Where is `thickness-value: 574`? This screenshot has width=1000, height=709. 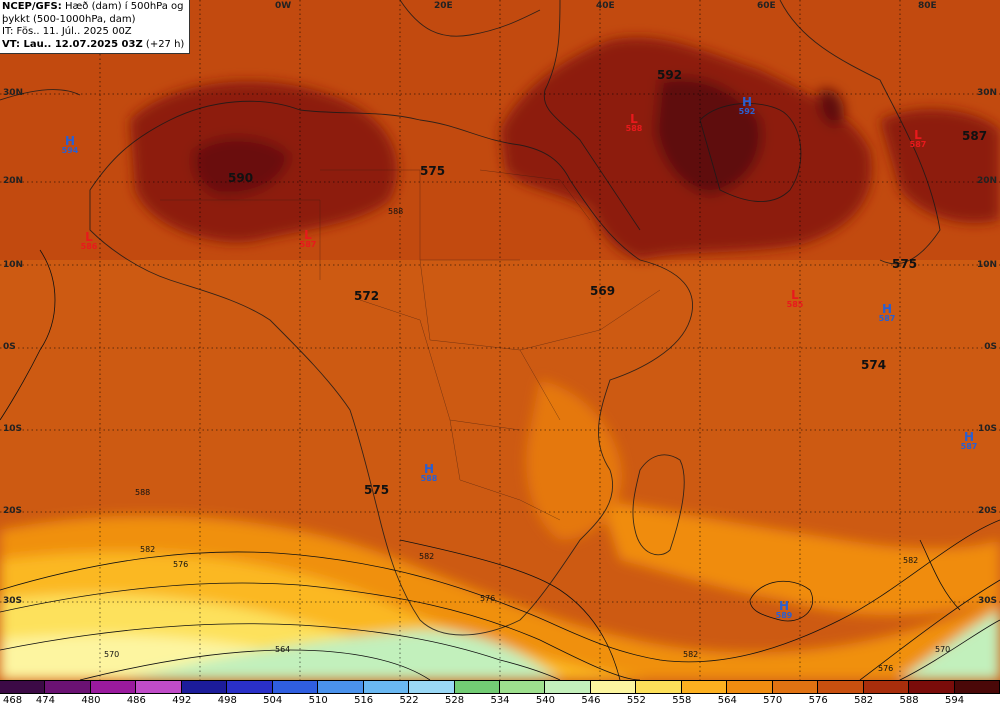 thickness-value: 574 is located at coordinates (874, 365).